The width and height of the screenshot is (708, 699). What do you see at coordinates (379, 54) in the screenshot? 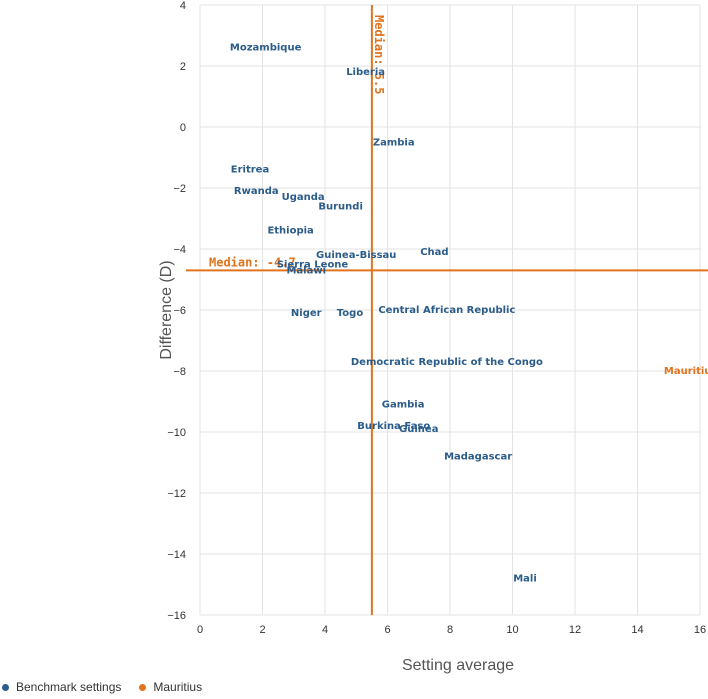
I see `median-x-label: Median: 5.5` at bounding box center [379, 54].